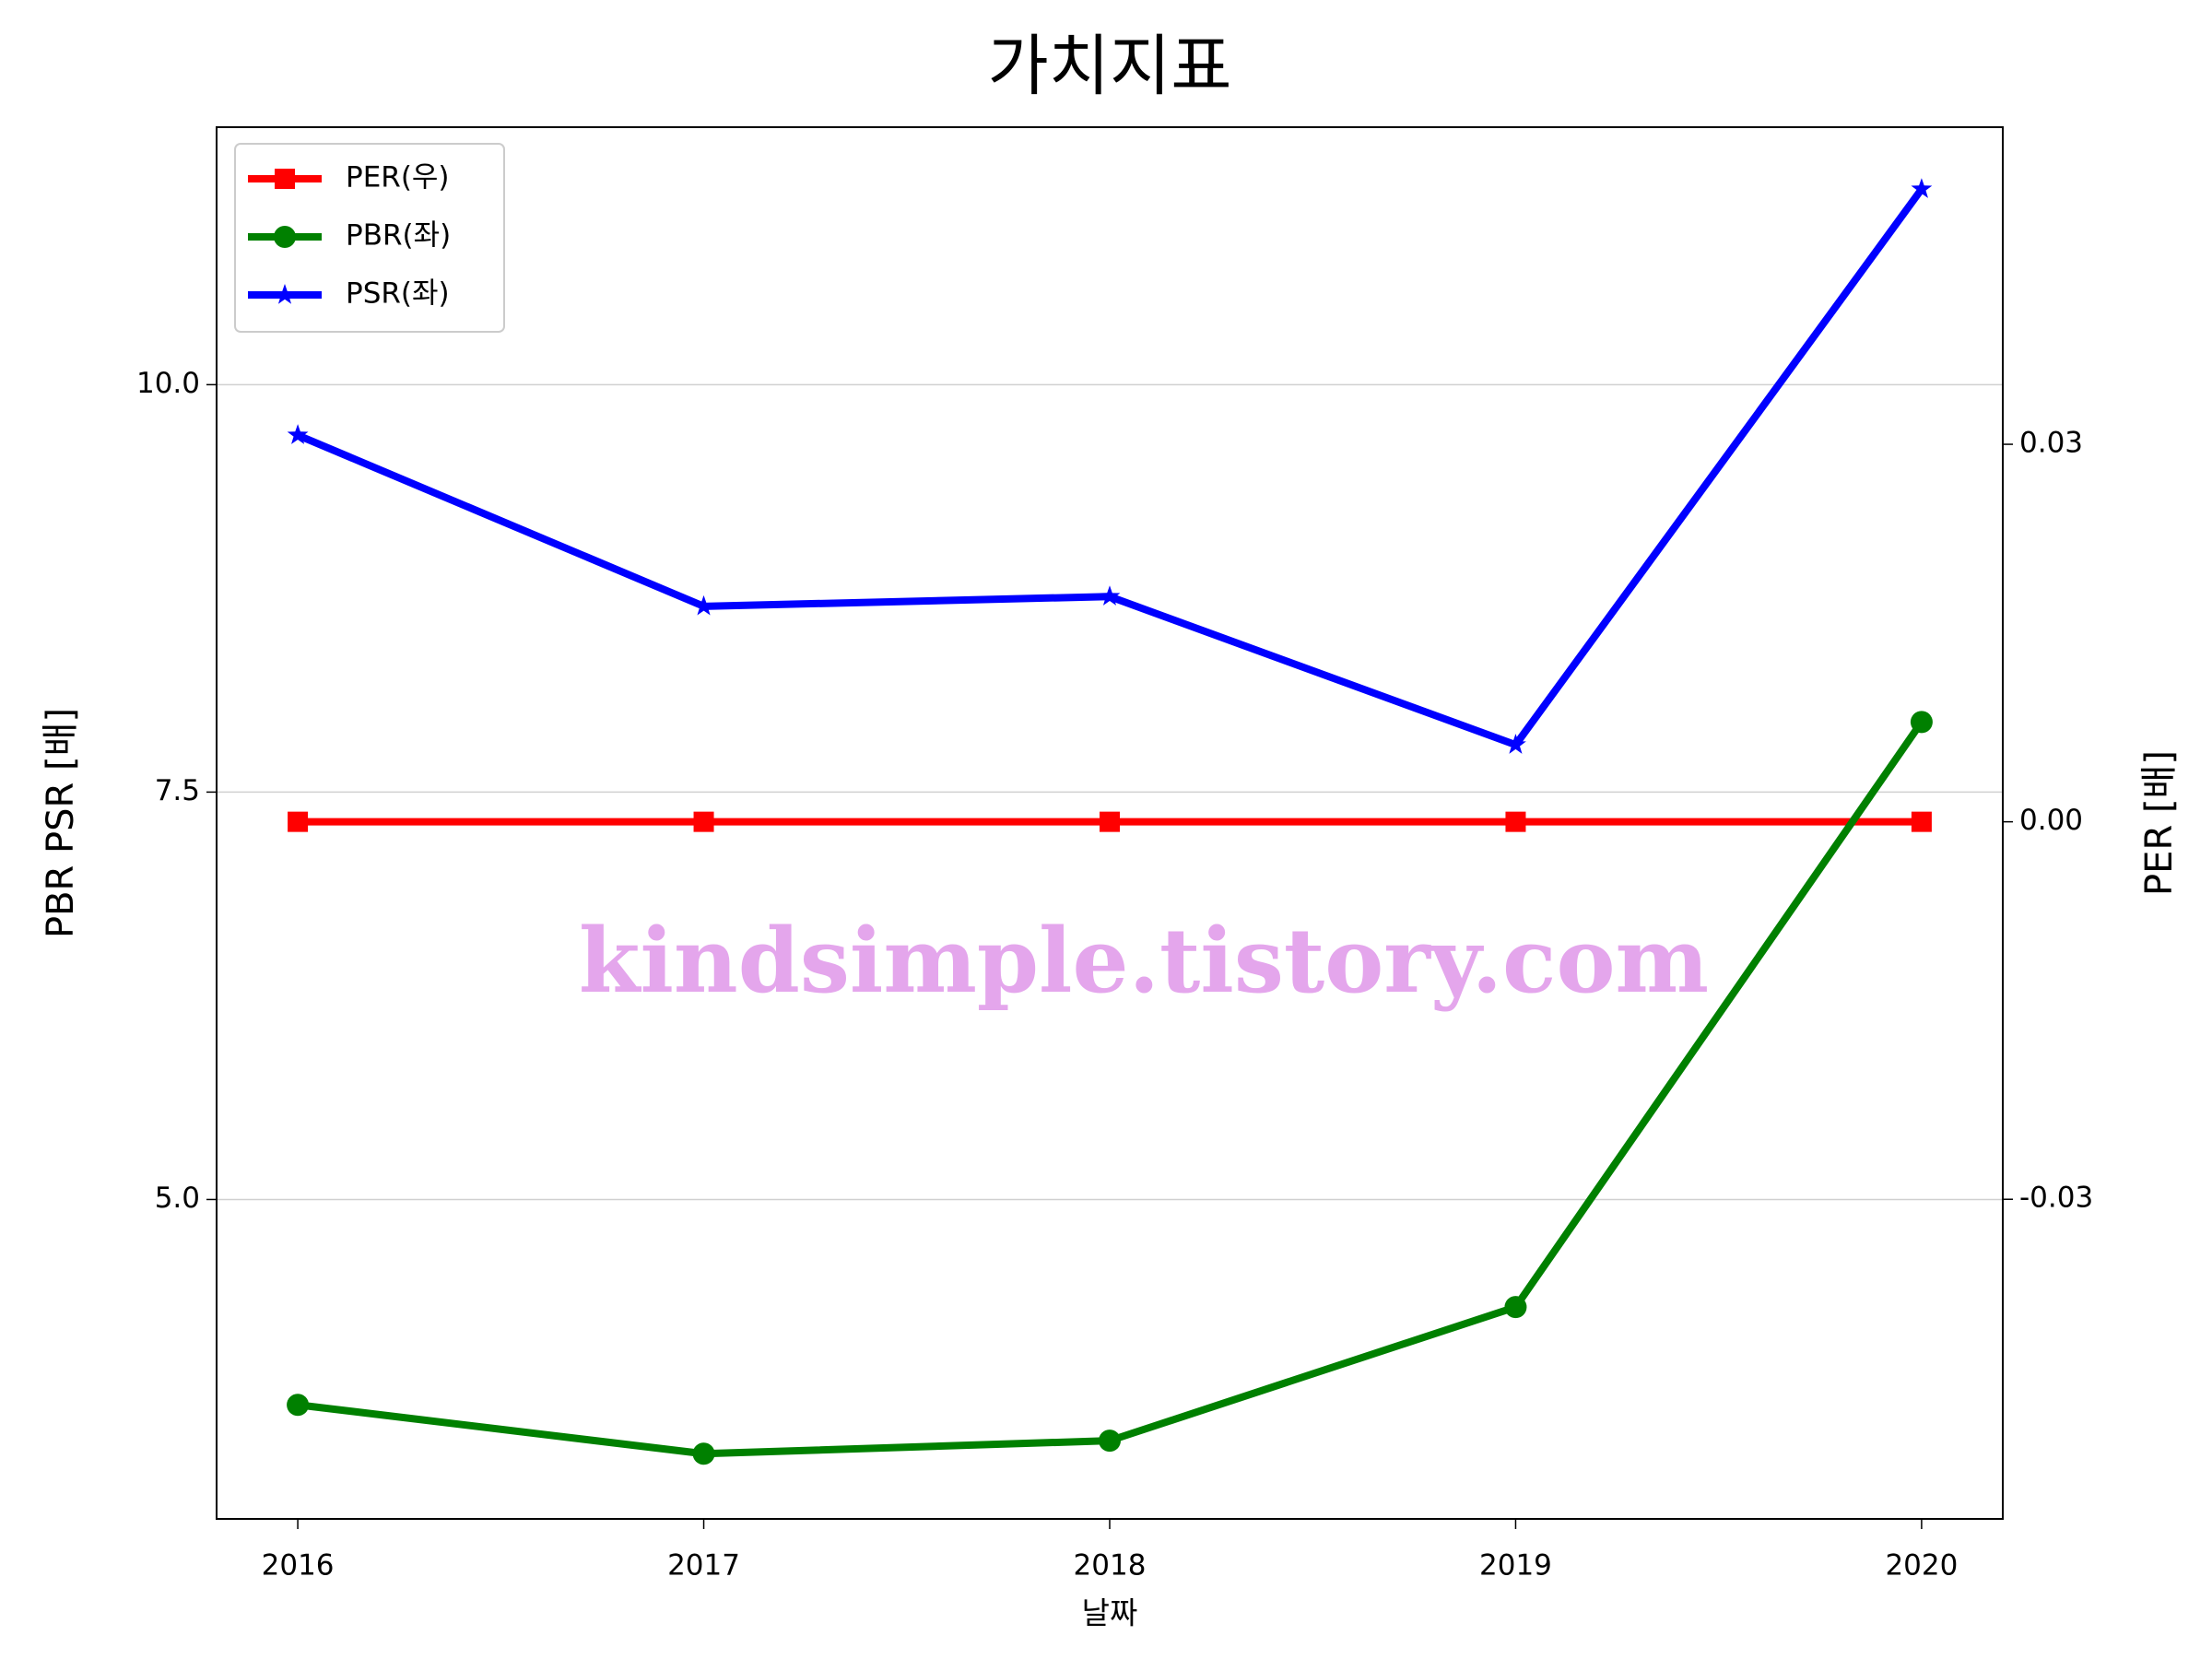 This screenshot has width=2212, height=1659. What do you see at coordinates (1515, 1566) in the screenshot?
I see `x-tick-label: 2019` at bounding box center [1515, 1566].